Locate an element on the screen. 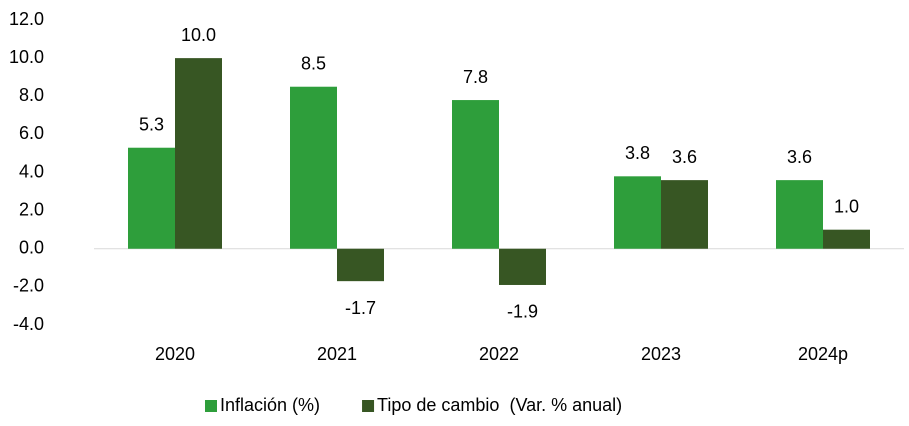 This screenshot has width=909, height=426. y-tick-label: 2.0 is located at coordinates (31, 209).